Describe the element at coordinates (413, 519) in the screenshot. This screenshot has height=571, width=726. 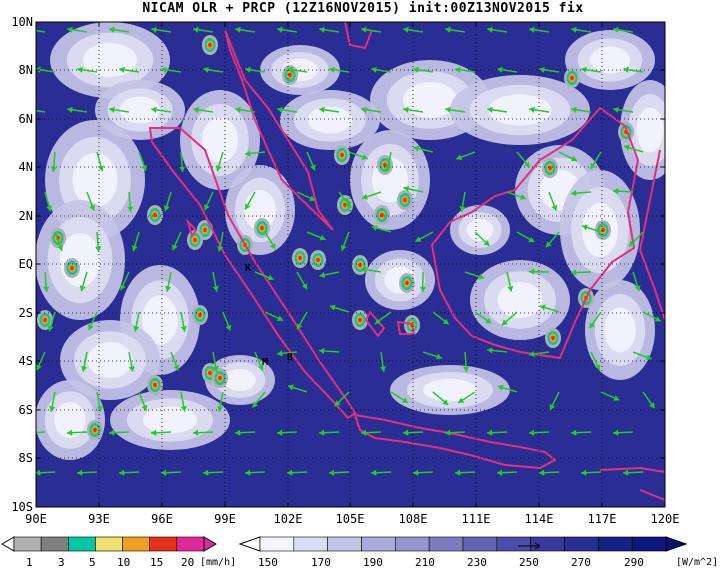
I see `lon-label-108e: 108E` at that location.